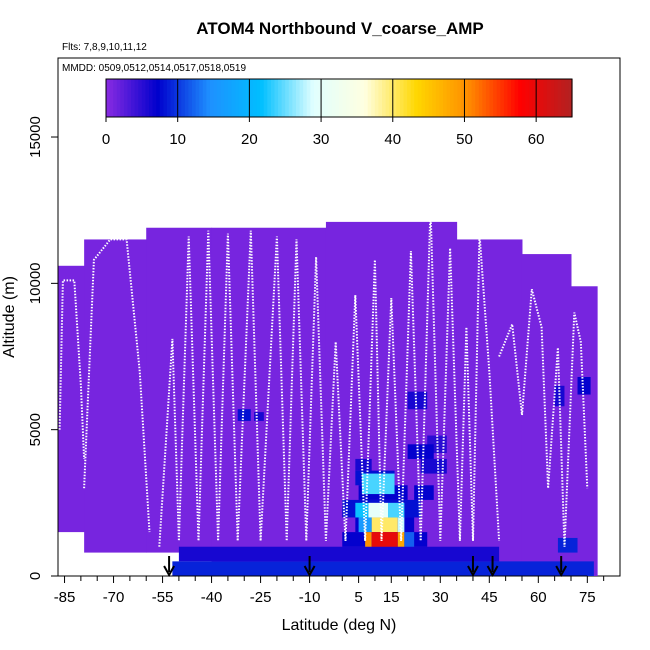 The height and width of the screenshot is (650, 650). What do you see at coordinates (321, 139) in the screenshot?
I see `colorbar-tick-label: 30` at bounding box center [321, 139].